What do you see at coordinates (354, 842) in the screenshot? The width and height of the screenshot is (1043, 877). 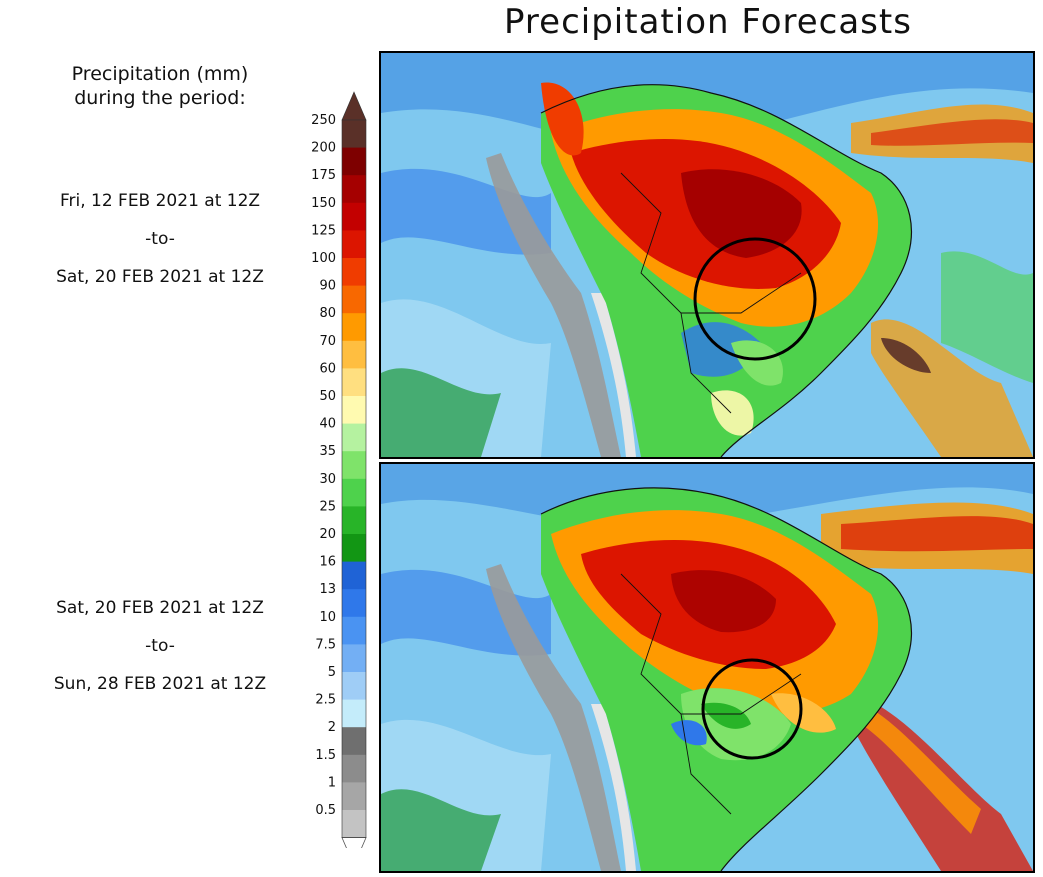 I see `colorbar-bottom-arrow` at bounding box center [354, 842].